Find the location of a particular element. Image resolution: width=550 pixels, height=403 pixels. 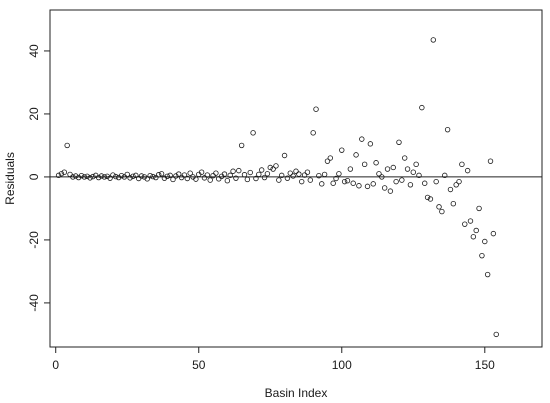

x-tick-label: 50 is located at coordinates (199, 365).